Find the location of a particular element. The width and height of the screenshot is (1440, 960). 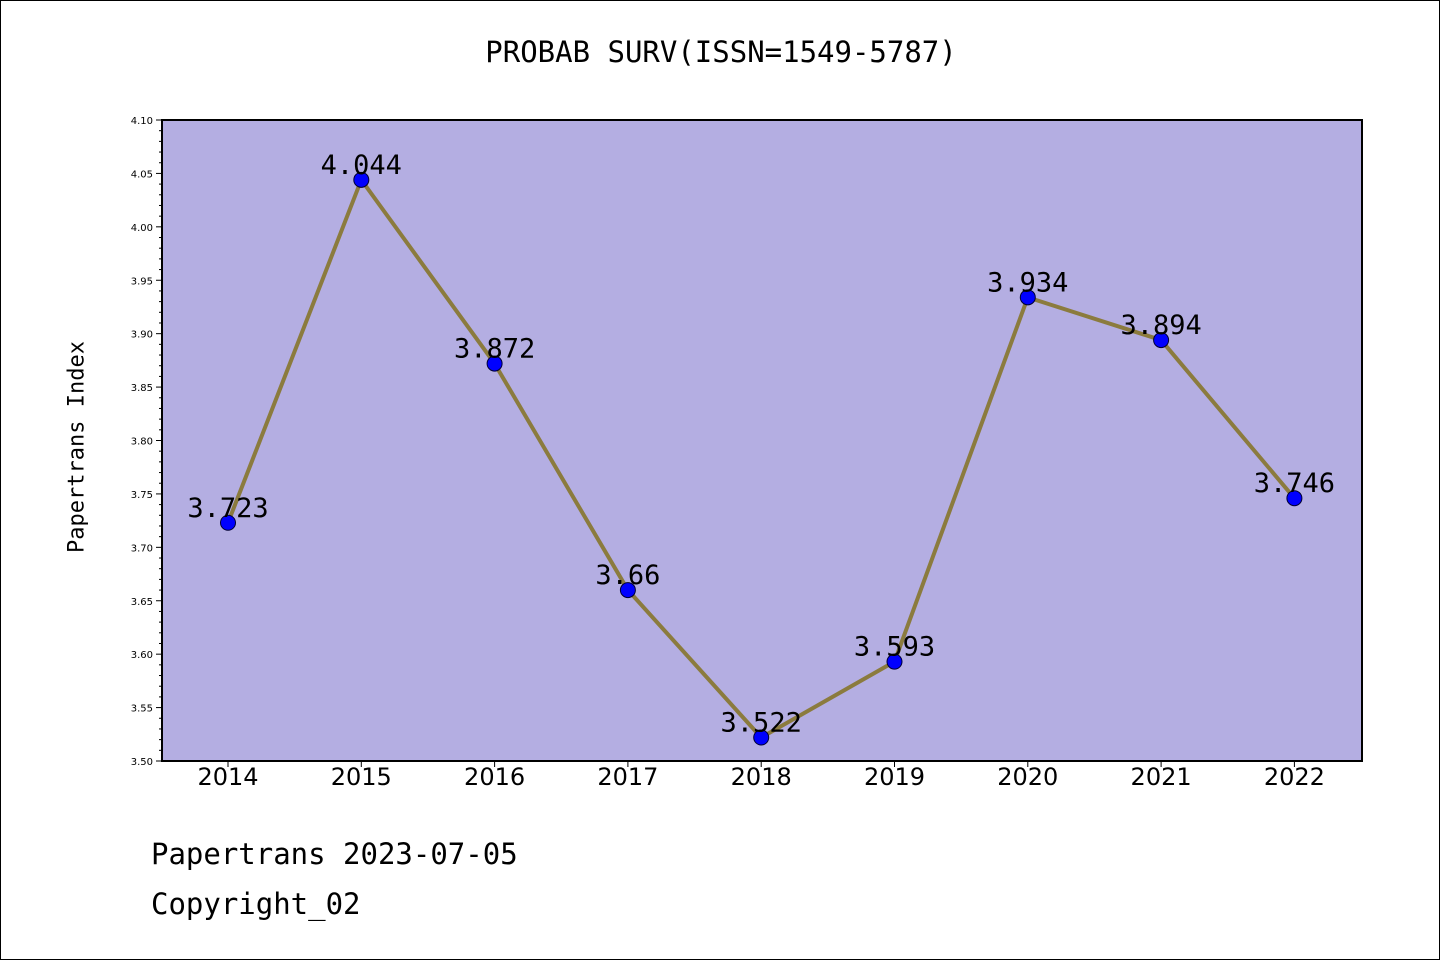

data-label: 3.872 is located at coordinates (494, 349).